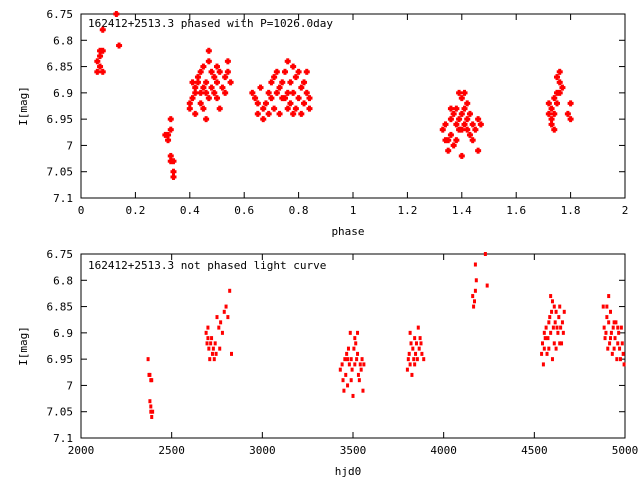  What do you see at coordinates (23, 106) in the screenshot?
I see `phased-y-axis-label: I[mag]` at bounding box center [23, 106].